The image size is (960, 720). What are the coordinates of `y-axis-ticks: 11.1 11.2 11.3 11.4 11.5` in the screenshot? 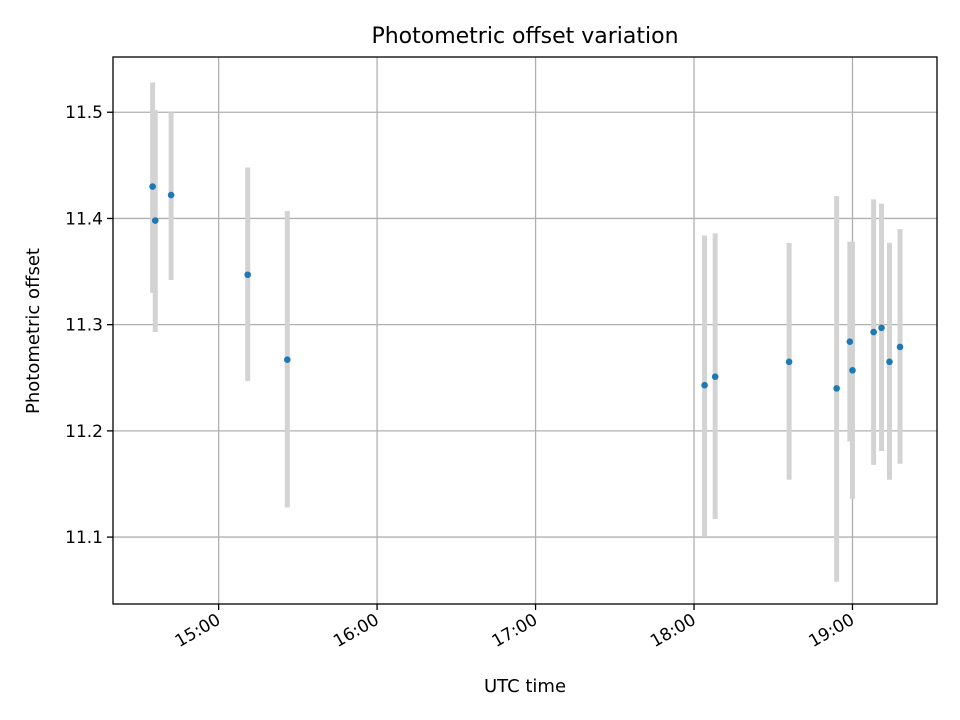 It's located at (89, 325).